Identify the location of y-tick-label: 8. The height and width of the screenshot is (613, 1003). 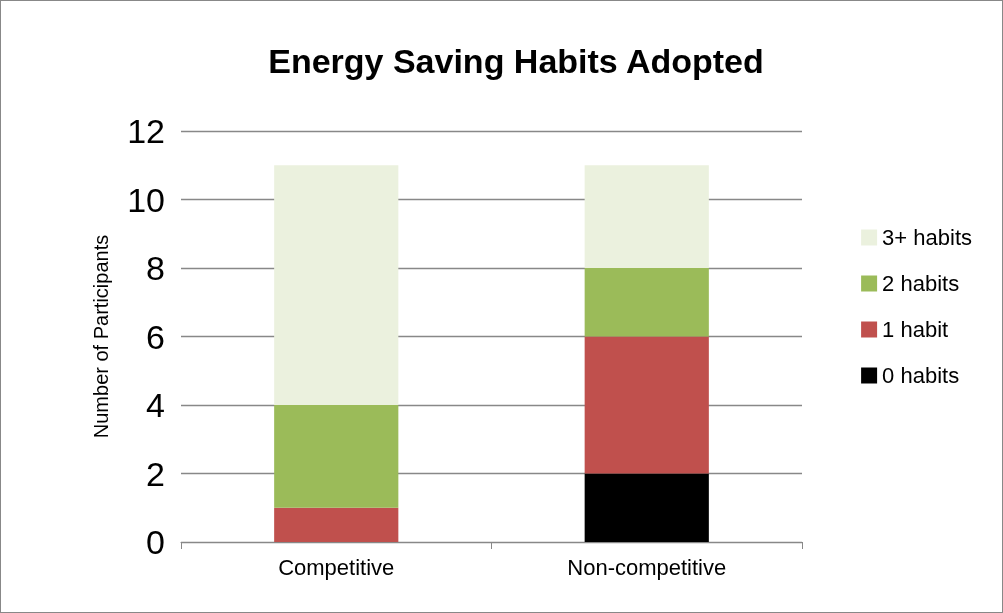
(155, 268).